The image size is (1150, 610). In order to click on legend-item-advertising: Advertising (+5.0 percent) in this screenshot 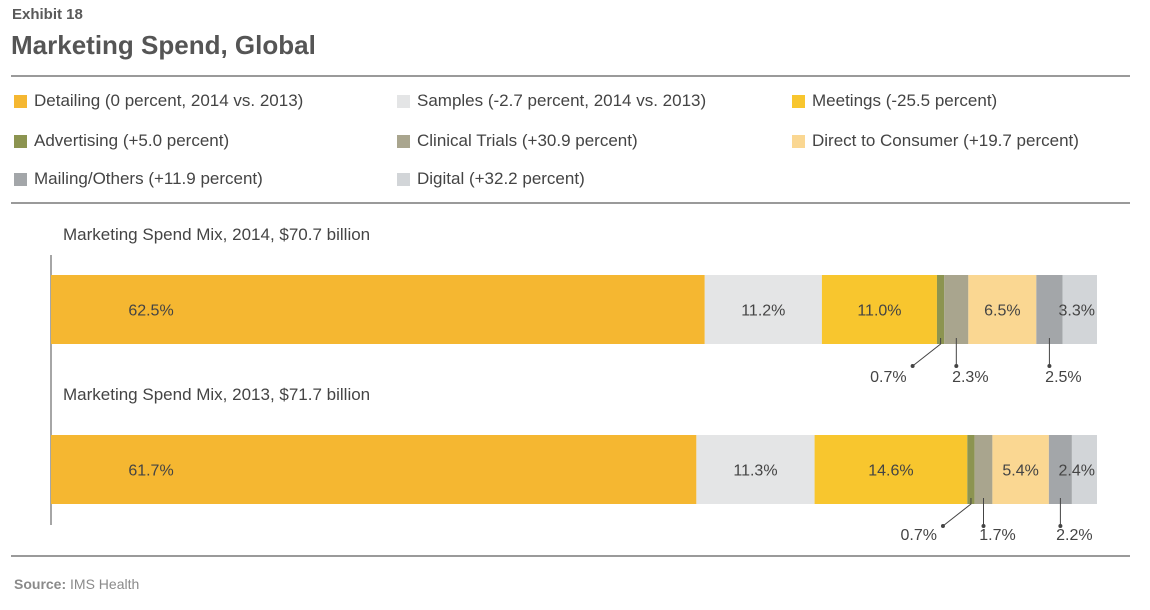, I will do `click(121, 141)`.